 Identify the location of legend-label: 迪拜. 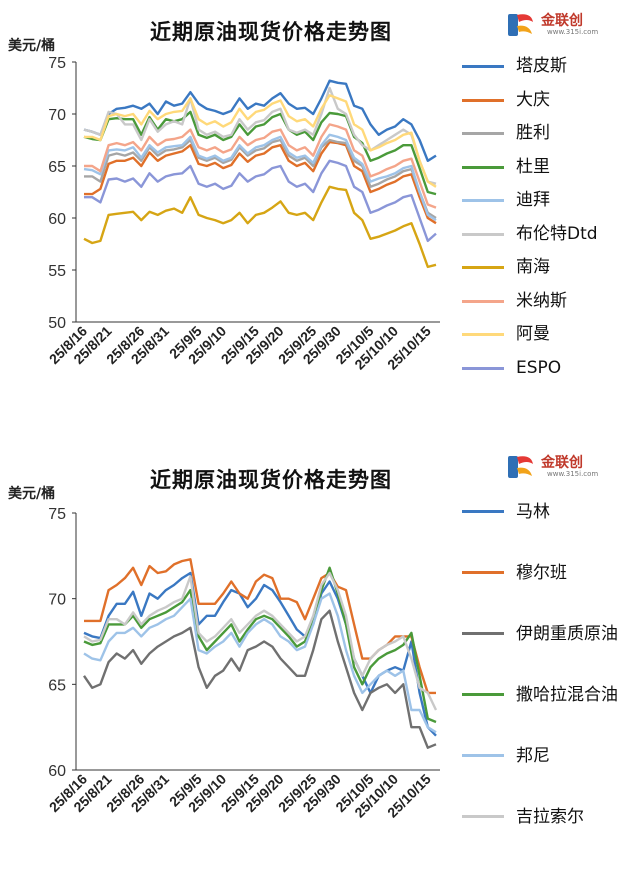
(533, 200).